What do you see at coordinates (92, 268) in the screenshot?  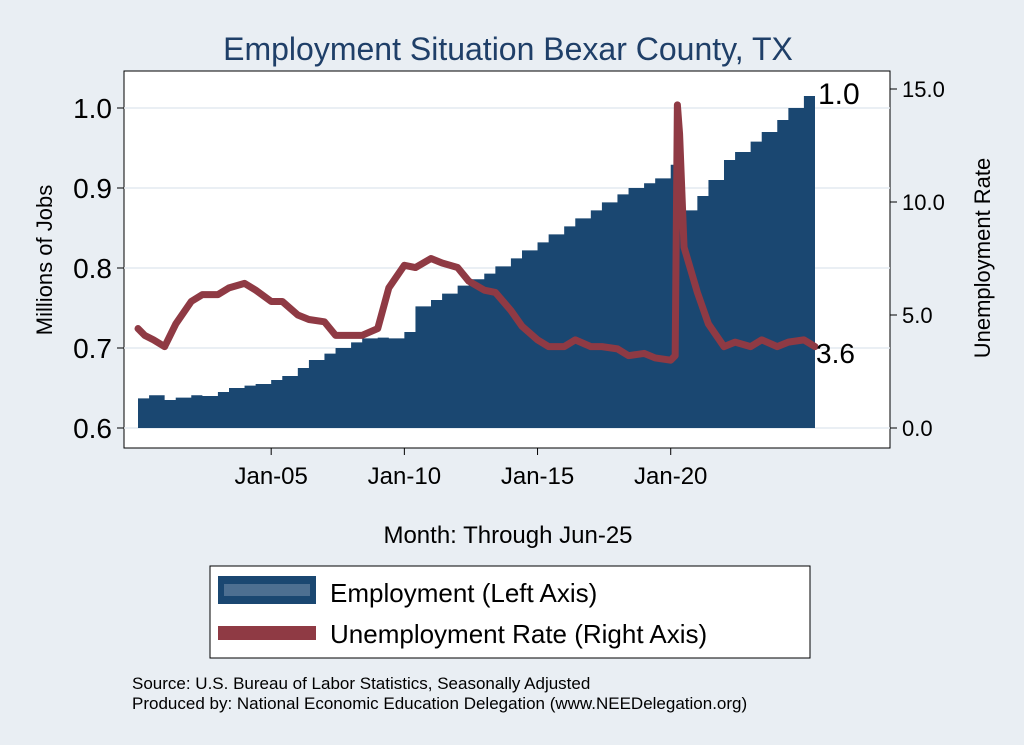 I see `y-left-tick-label-2: 0.8` at bounding box center [92, 268].